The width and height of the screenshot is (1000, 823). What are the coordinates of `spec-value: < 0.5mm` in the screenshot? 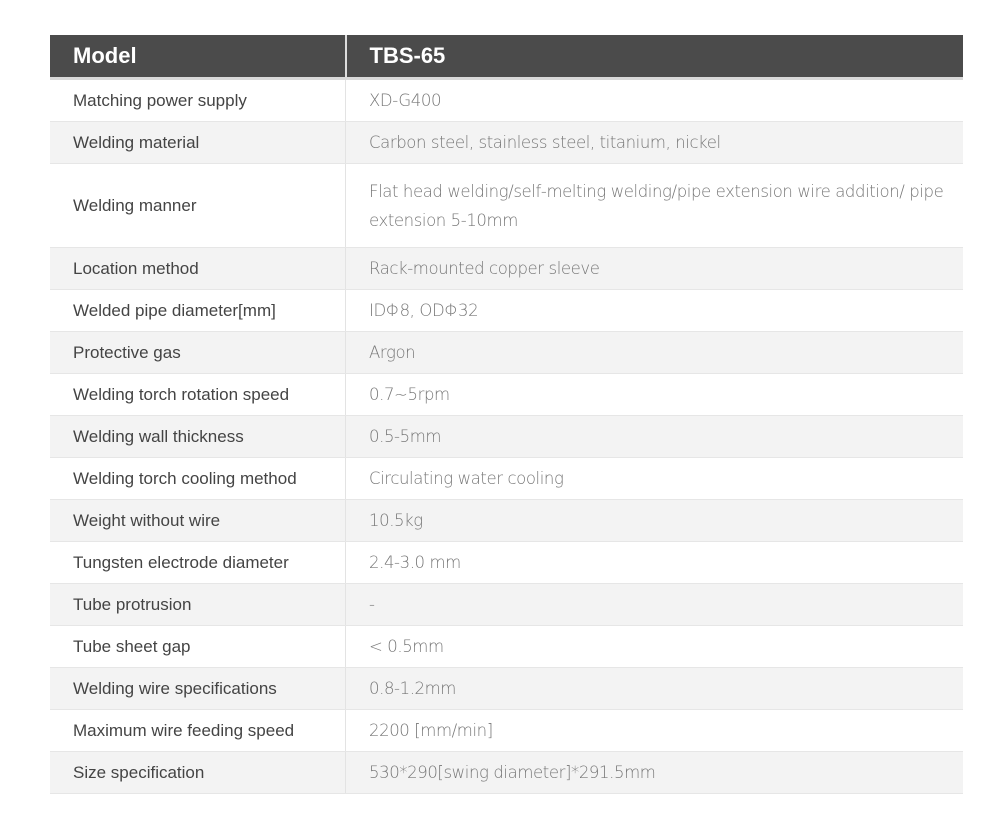 It's located at (654, 646).